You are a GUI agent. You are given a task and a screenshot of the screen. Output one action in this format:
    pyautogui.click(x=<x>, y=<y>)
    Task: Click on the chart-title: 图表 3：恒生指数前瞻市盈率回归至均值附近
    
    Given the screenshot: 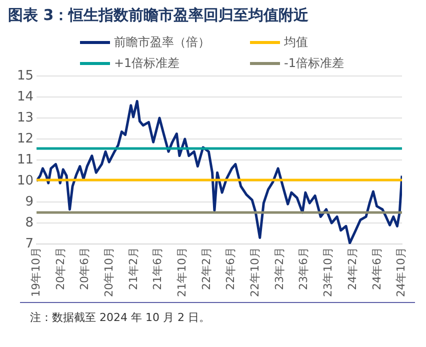 What is the action you would take?
    pyautogui.click(x=158, y=15)
    